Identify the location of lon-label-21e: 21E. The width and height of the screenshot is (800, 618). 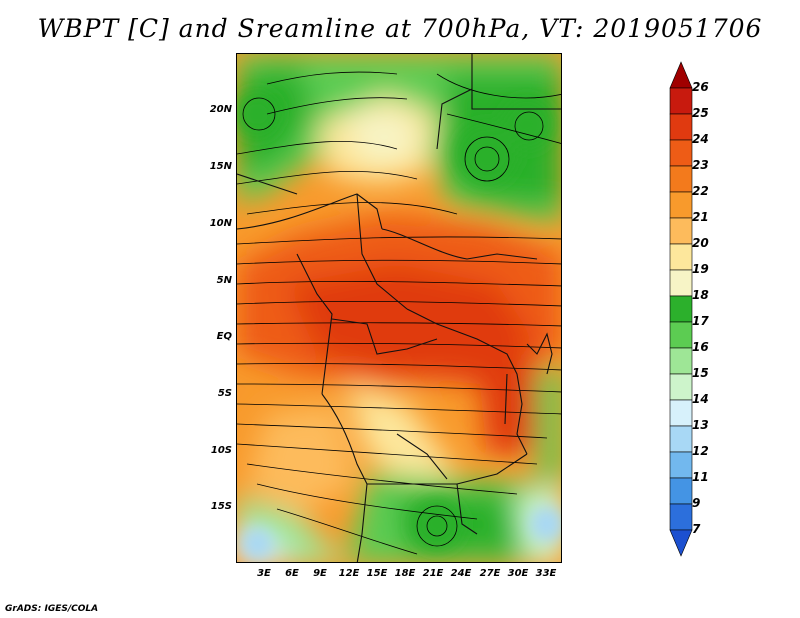
(433, 573).